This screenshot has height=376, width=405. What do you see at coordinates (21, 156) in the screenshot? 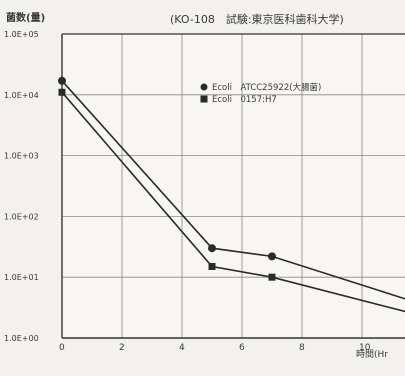
I see `y-tick-label: 1.0E+03` at bounding box center [21, 156].